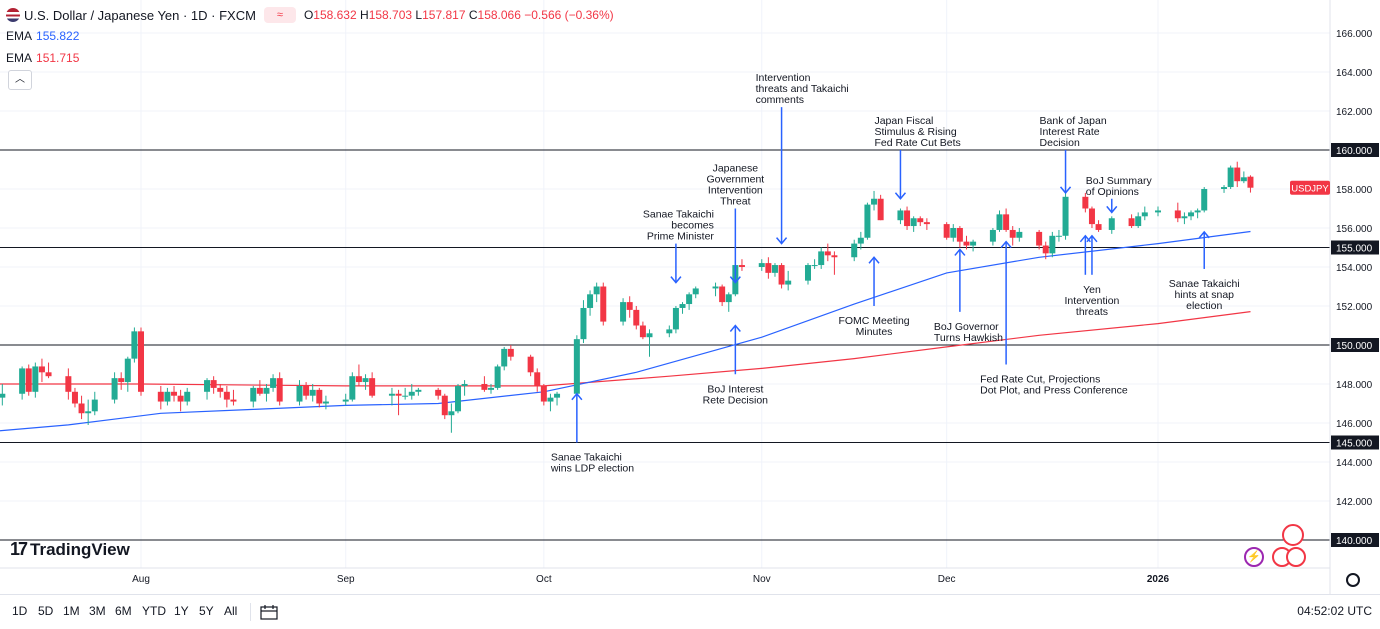  What do you see at coordinates (592, 469) in the screenshot?
I see `annotation-label-line: wins LDP election` at bounding box center [592, 469].